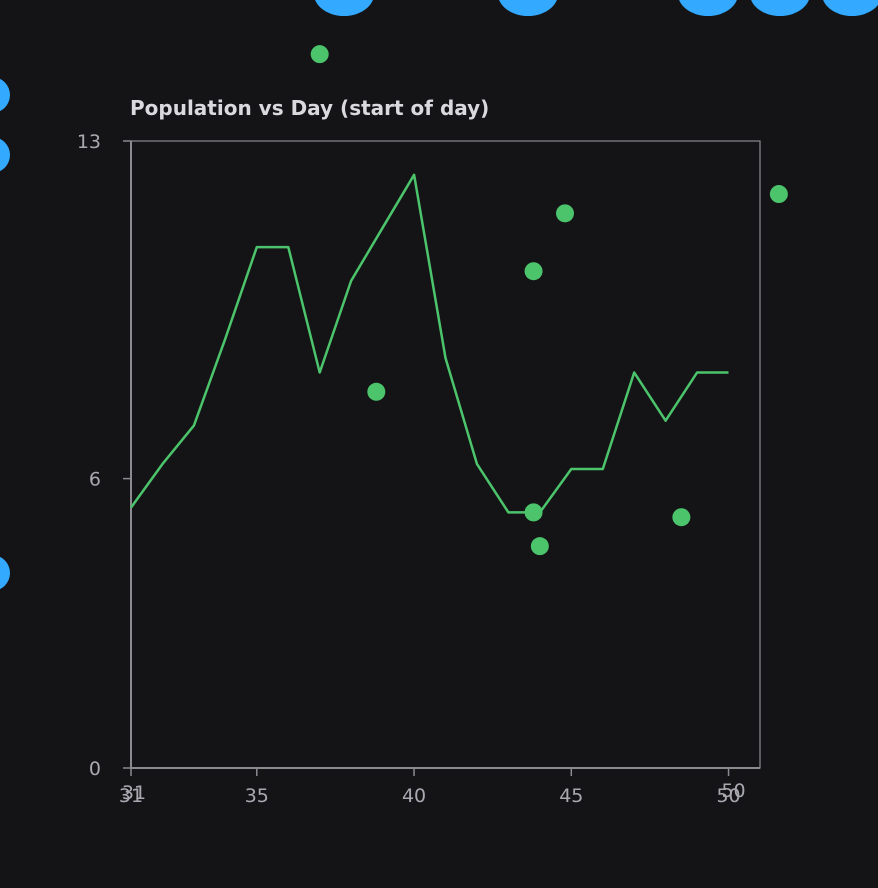 Image resolution: width=878 pixels, height=888 pixels. What do you see at coordinates (134, 793) in the screenshot?
I see `x-tick-label-overlap: 31` at bounding box center [134, 793].